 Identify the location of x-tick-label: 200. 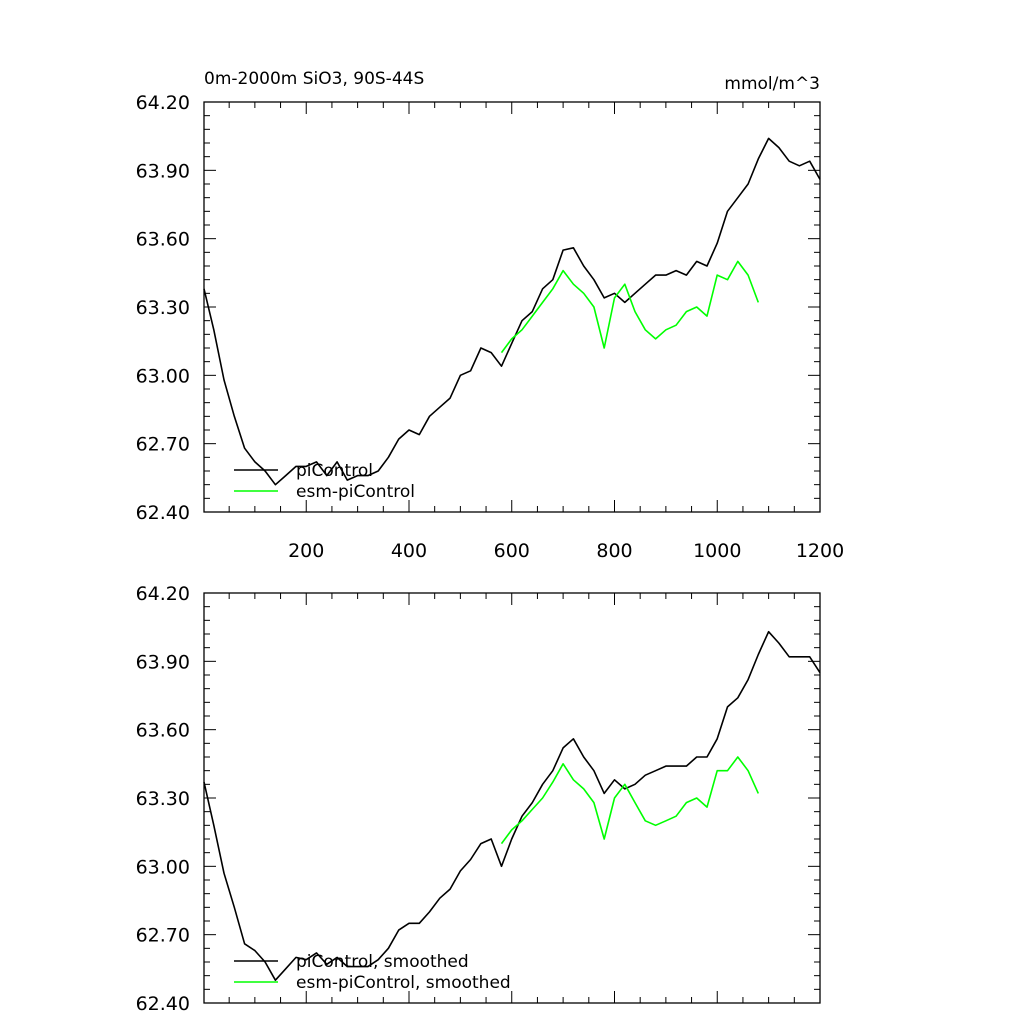
(306, 551).